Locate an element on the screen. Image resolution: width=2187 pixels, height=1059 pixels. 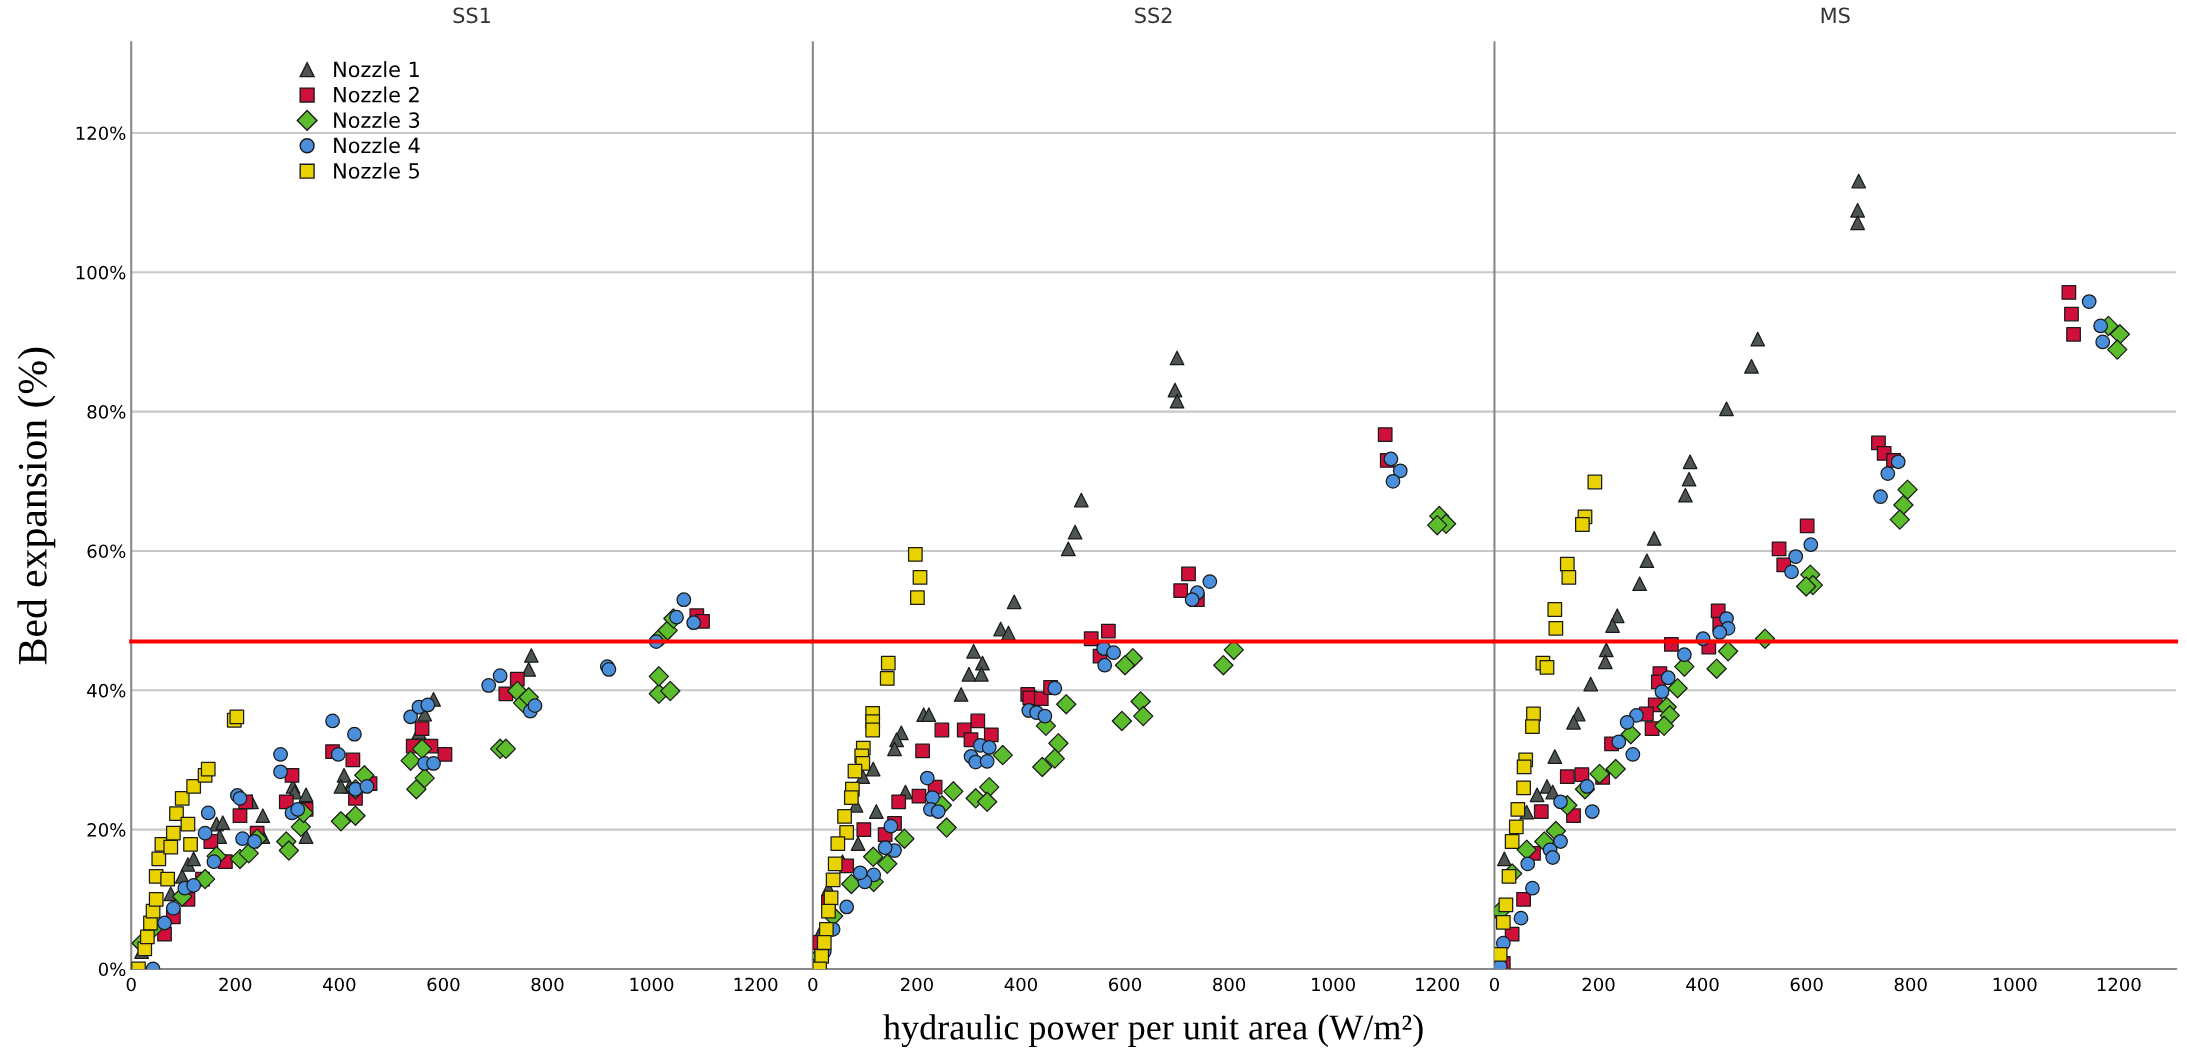
y-tick-label: 40% is located at coordinates (106, 690).